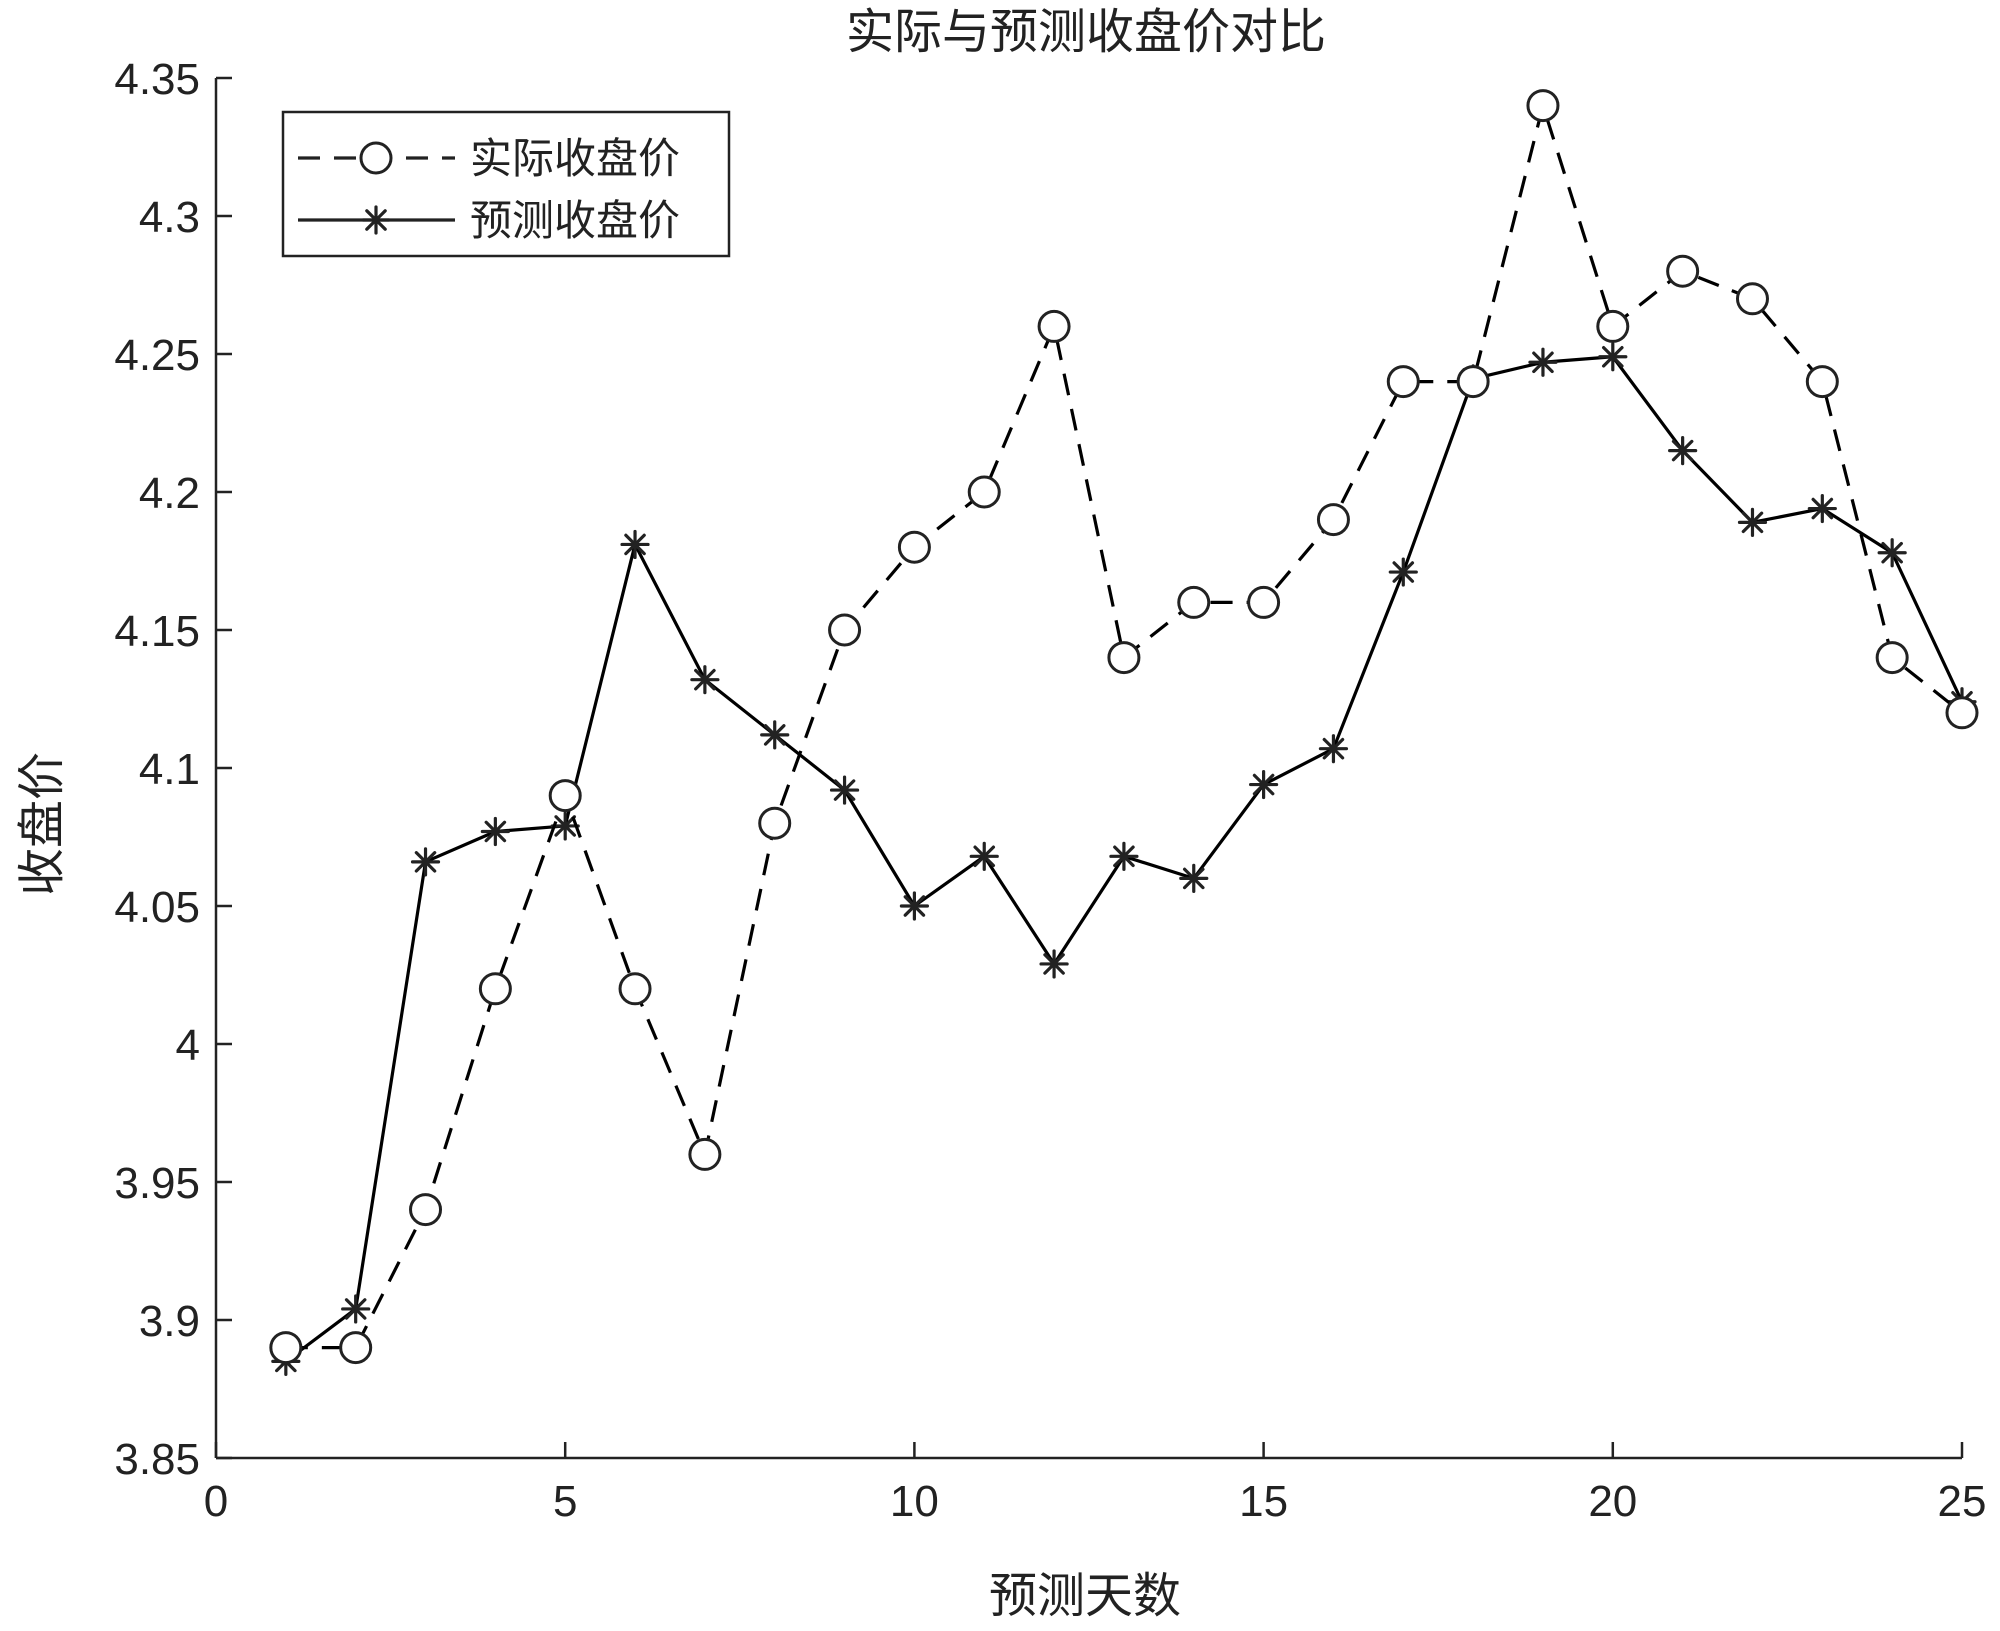  Describe the element at coordinates (565, 1501) in the screenshot. I see `x-tick-label: 5` at that location.